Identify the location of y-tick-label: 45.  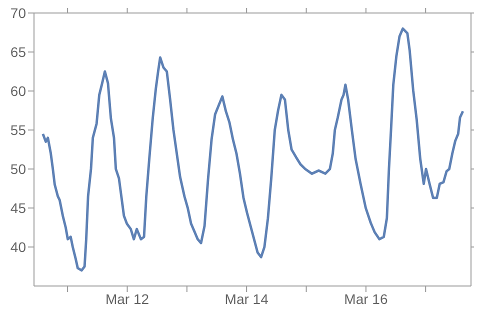
(18, 208).